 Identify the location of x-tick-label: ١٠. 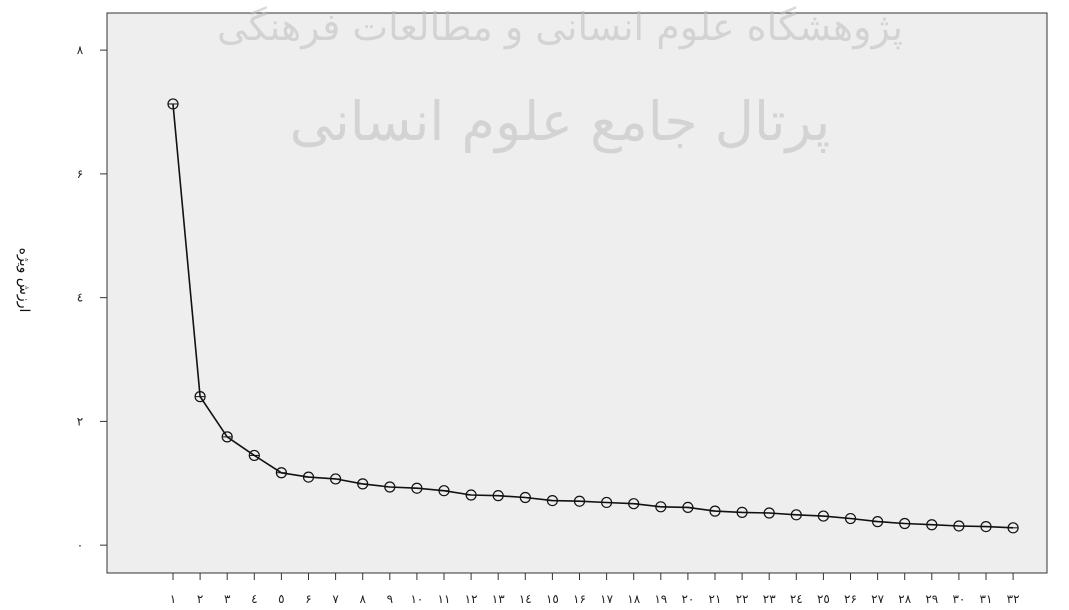
(416, 599).